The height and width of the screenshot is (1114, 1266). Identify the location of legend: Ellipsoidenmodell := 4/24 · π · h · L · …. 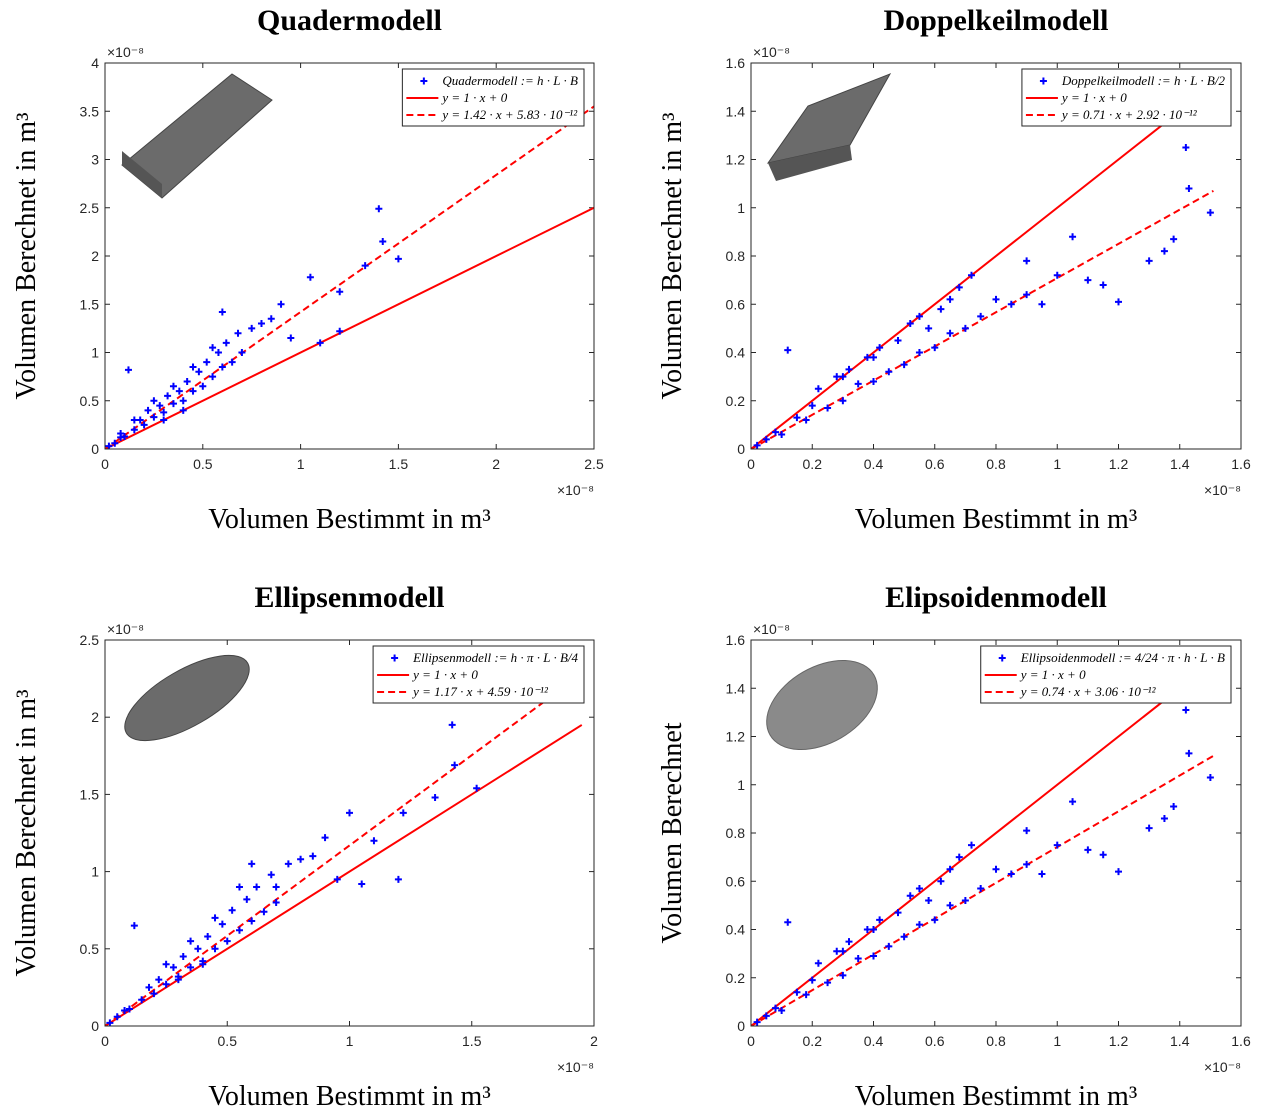
(1106, 674).